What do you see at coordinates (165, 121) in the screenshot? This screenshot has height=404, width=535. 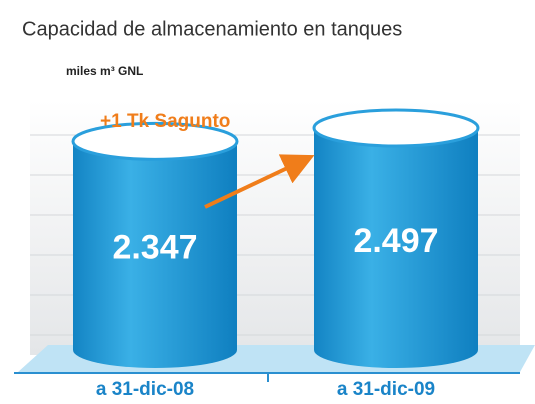 I see `annotation: +1 Tk Sagunto` at bounding box center [165, 121].